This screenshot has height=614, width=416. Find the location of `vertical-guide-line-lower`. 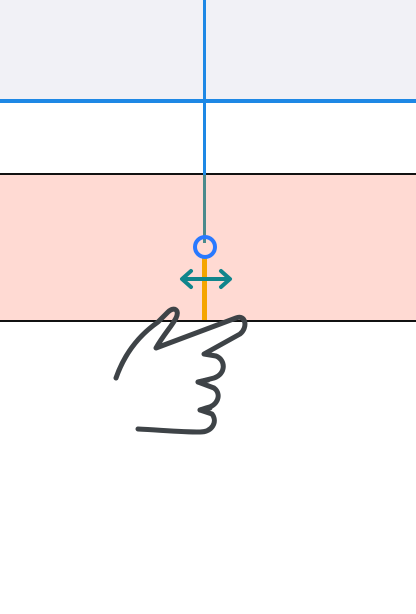

vertical-guide-line-lower is located at coordinates (204, 209).